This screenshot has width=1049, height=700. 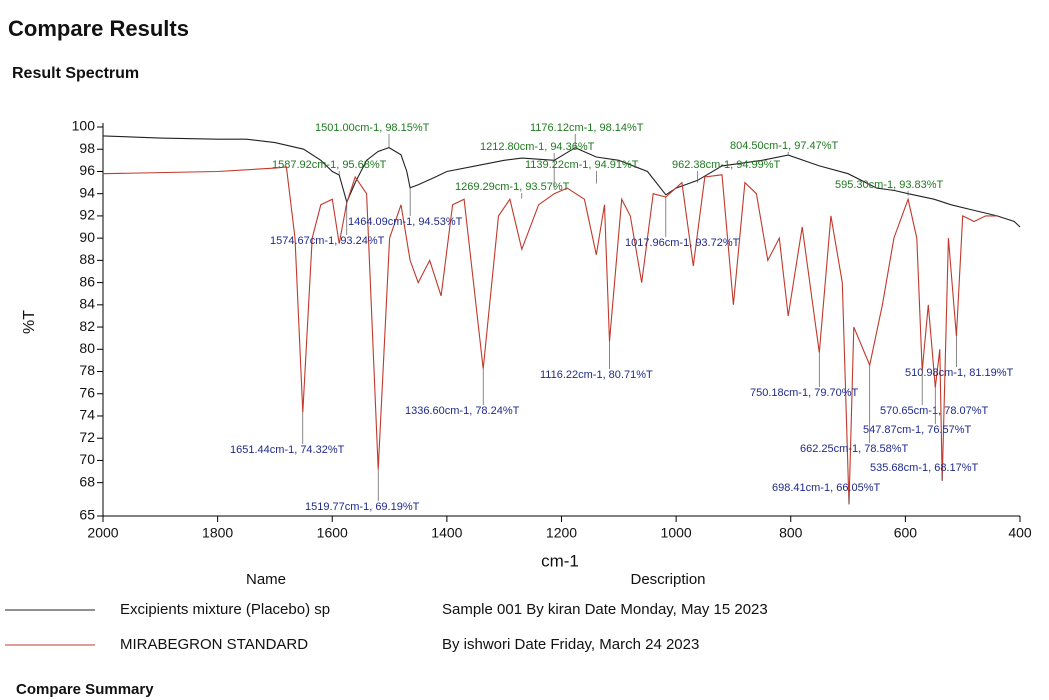 What do you see at coordinates (854, 449) in the screenshot?
I see `peak-label: 662.25cm-1, 78.58%T` at bounding box center [854, 449].